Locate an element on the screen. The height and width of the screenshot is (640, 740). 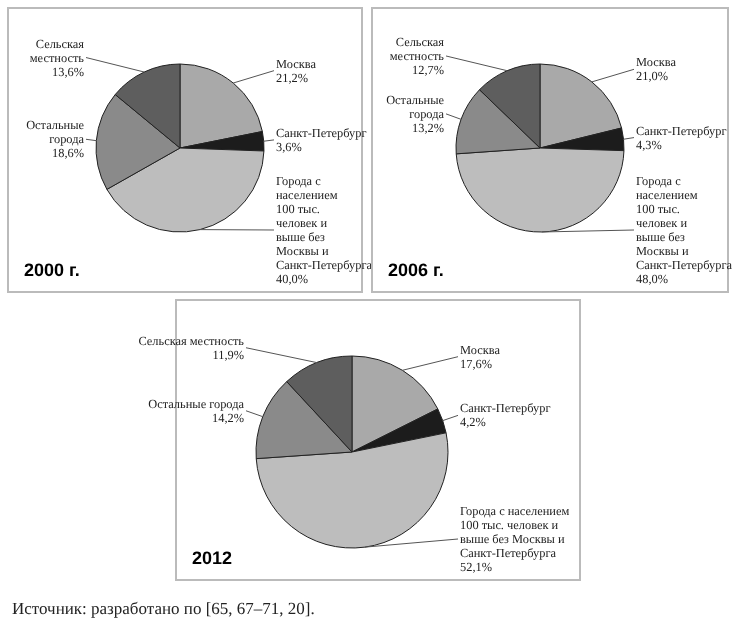
text: 2006 г. is located at coordinates (416, 270).